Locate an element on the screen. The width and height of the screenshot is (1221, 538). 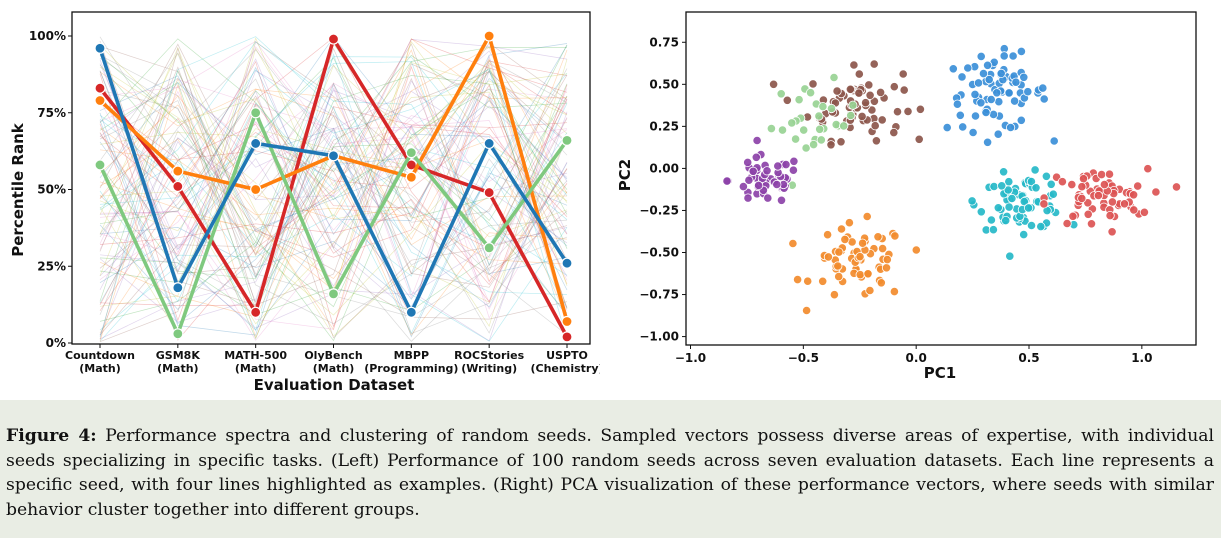
right-y-tick-label: −1.00 is located at coordinates (659, 337).